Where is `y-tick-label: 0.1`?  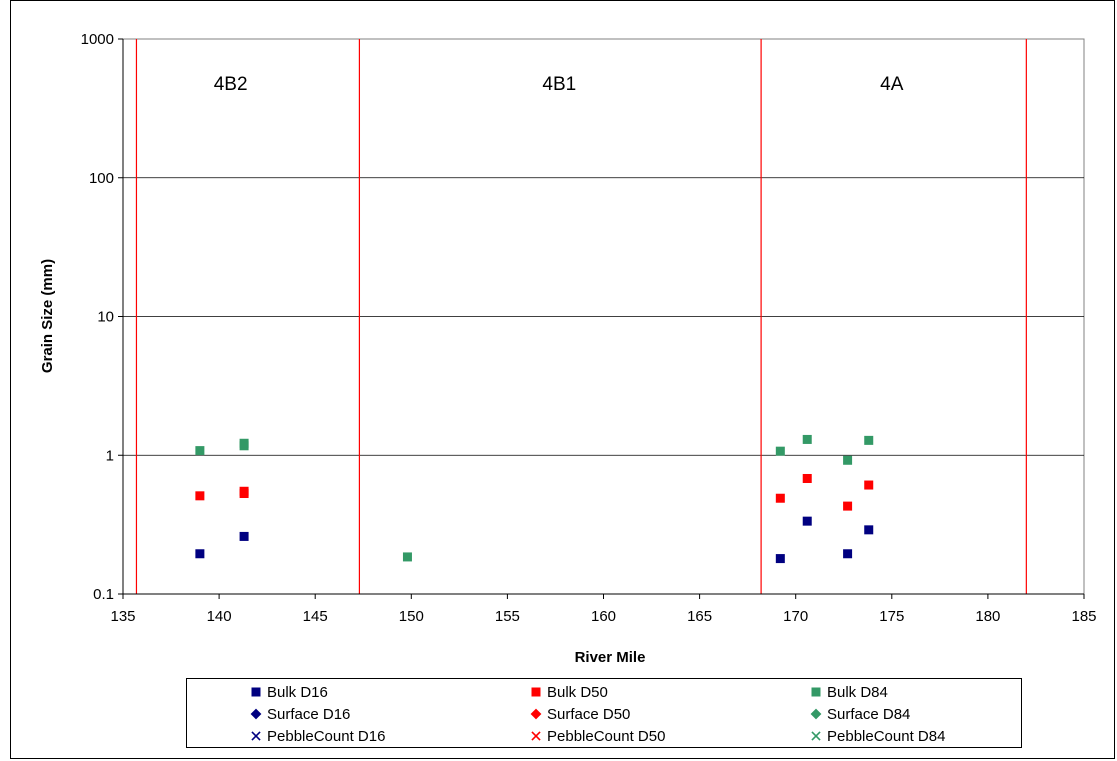 y-tick-label: 0.1 is located at coordinates (103, 594).